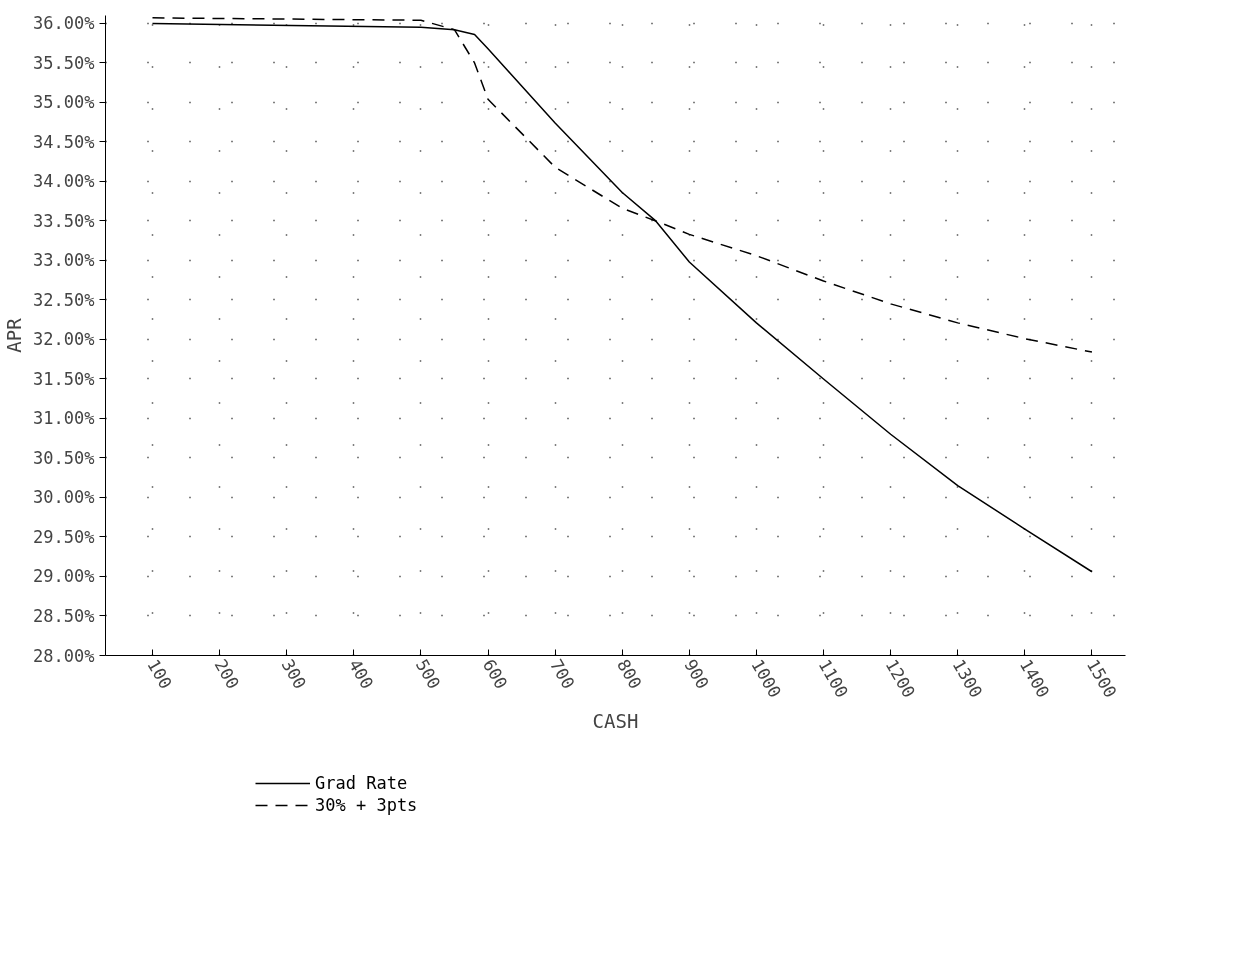 Image resolution: width=1247 pixels, height=965 pixels. I want to click on y-tick-label: 34.00%, so click(64, 181).